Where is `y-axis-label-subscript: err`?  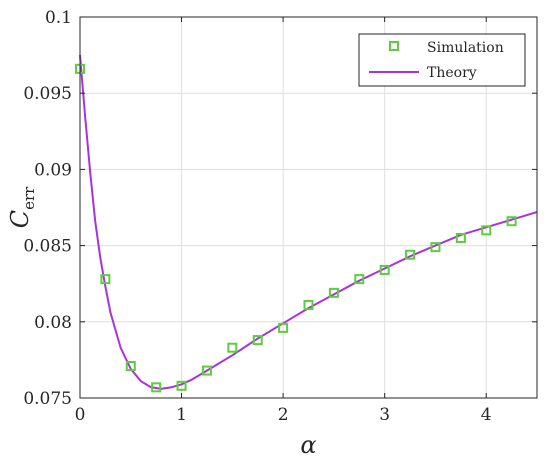
y-axis-label-subscript: err is located at coordinates (29, 198).